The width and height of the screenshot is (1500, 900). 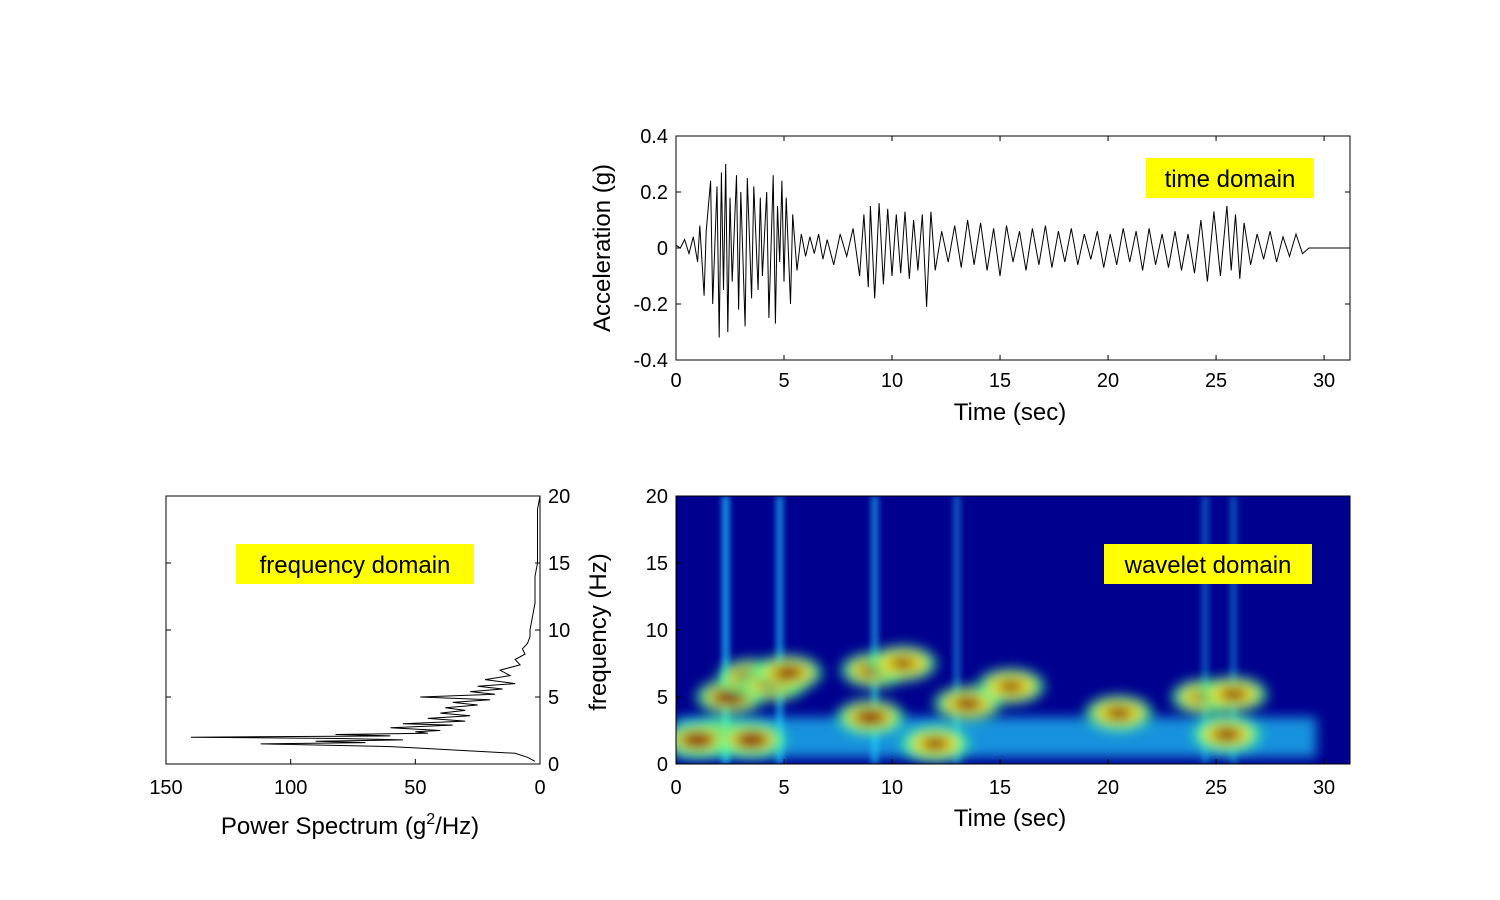 I want to click on time-domain-annotation-box, so click(x=1230, y=178).